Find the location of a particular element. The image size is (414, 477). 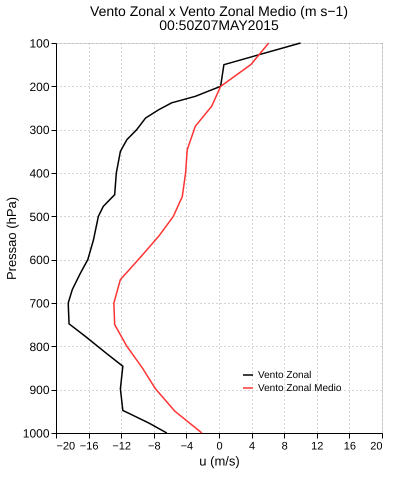

x-tick-label: 20 is located at coordinates (376, 446).